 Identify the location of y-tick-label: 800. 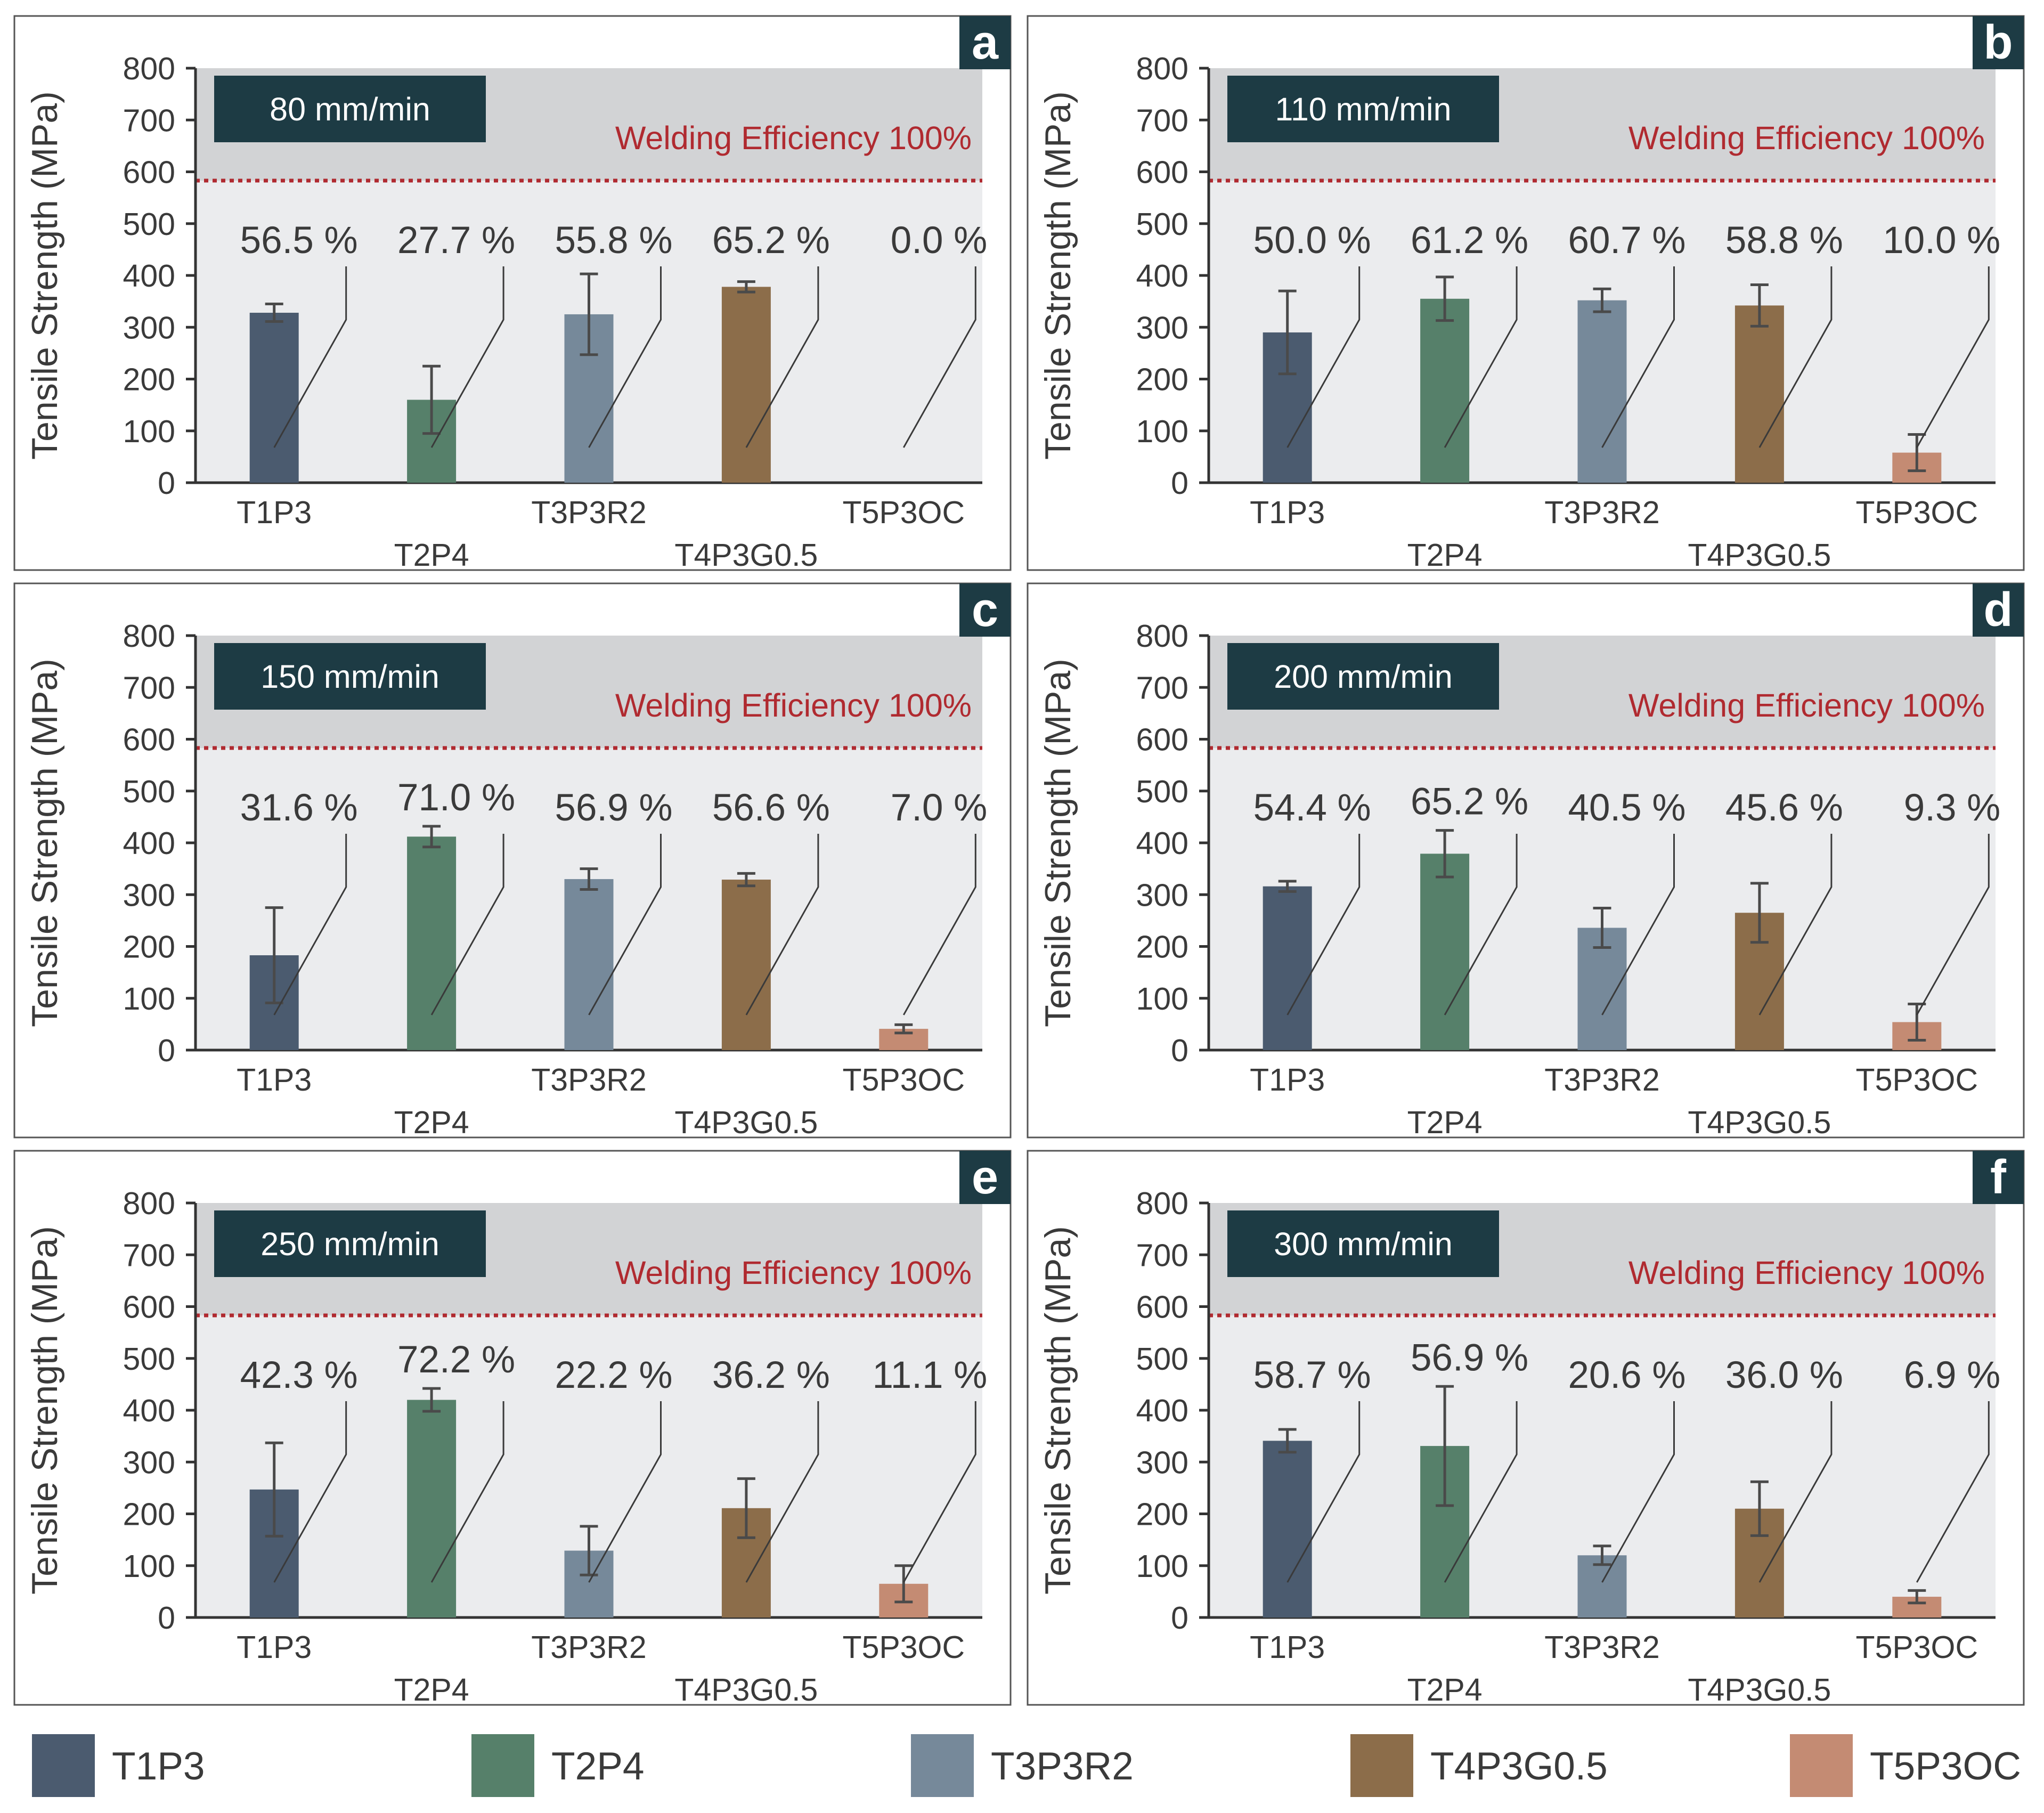
(1162, 636).